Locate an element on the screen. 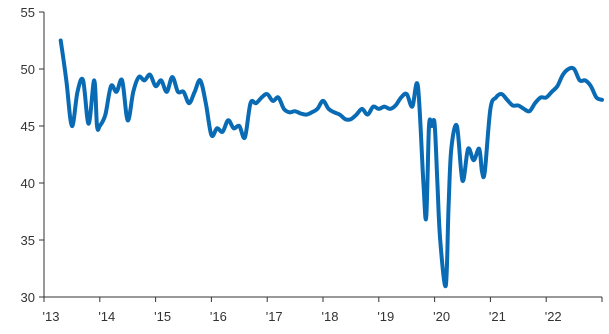 The image size is (609, 334). x-tick-label: '21 is located at coordinates (497, 316).